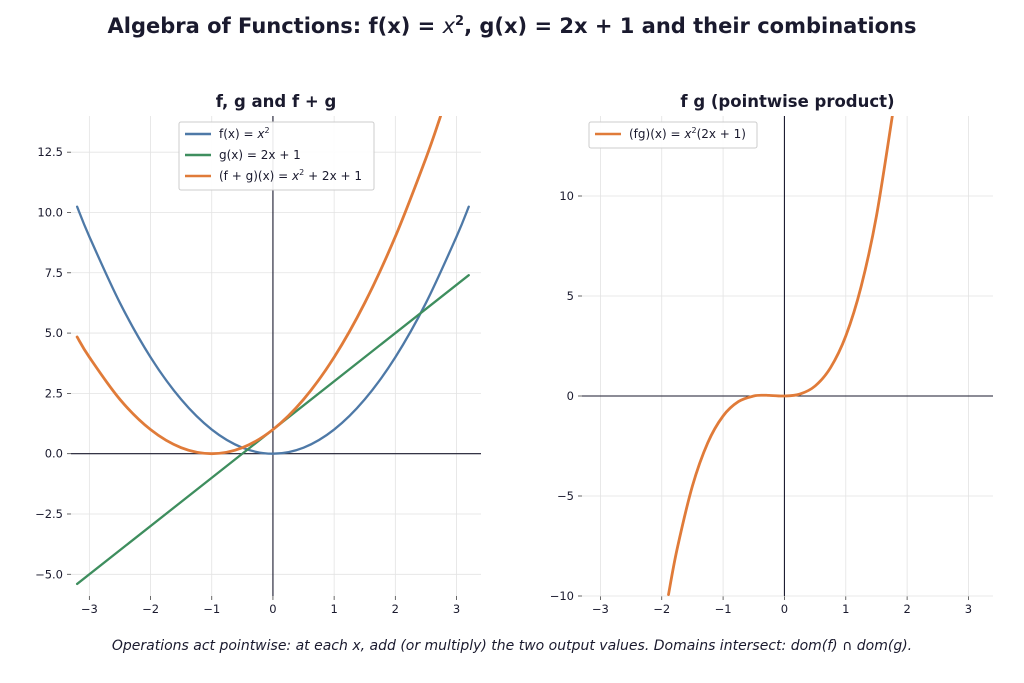  What do you see at coordinates (49, 514) in the screenshot?
I see `y-tick-label: −2.5` at bounding box center [49, 514].